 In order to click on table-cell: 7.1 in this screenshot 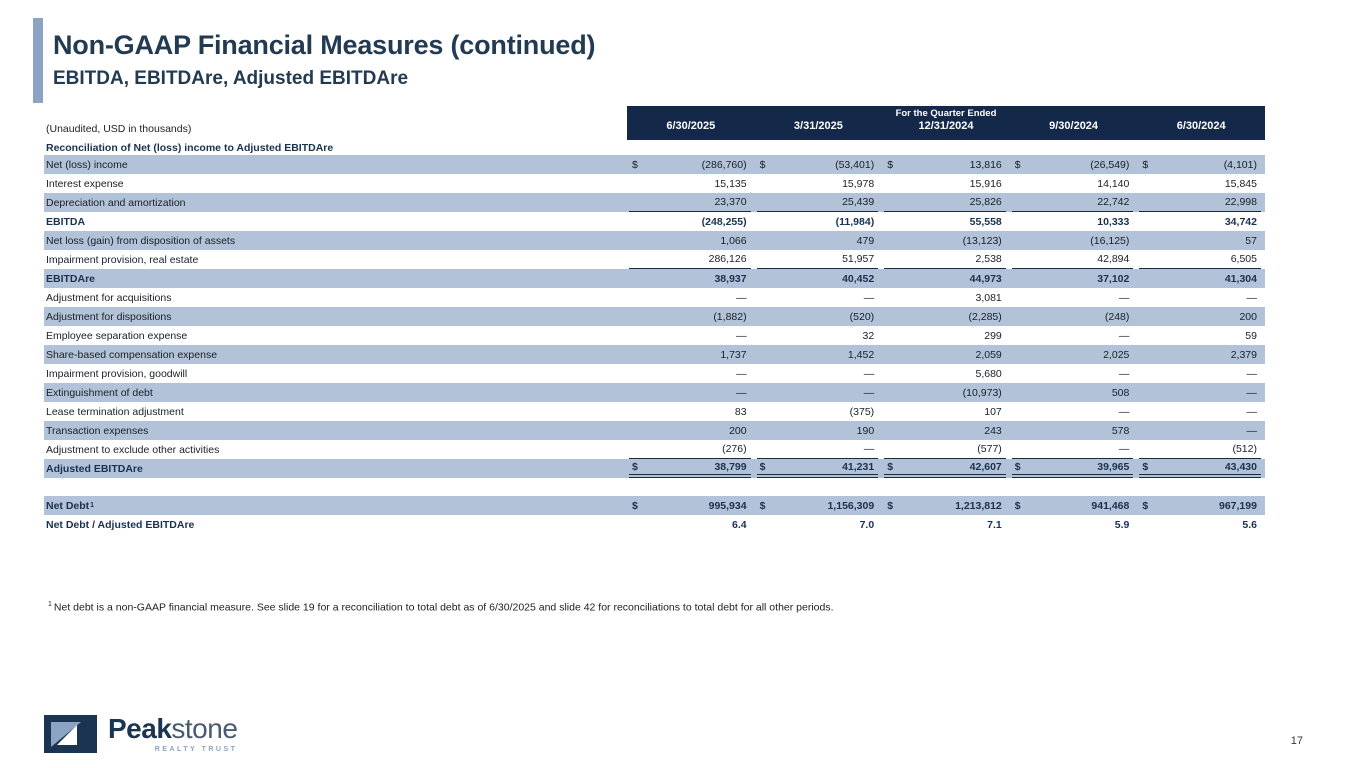, I will do `click(946, 524)`.